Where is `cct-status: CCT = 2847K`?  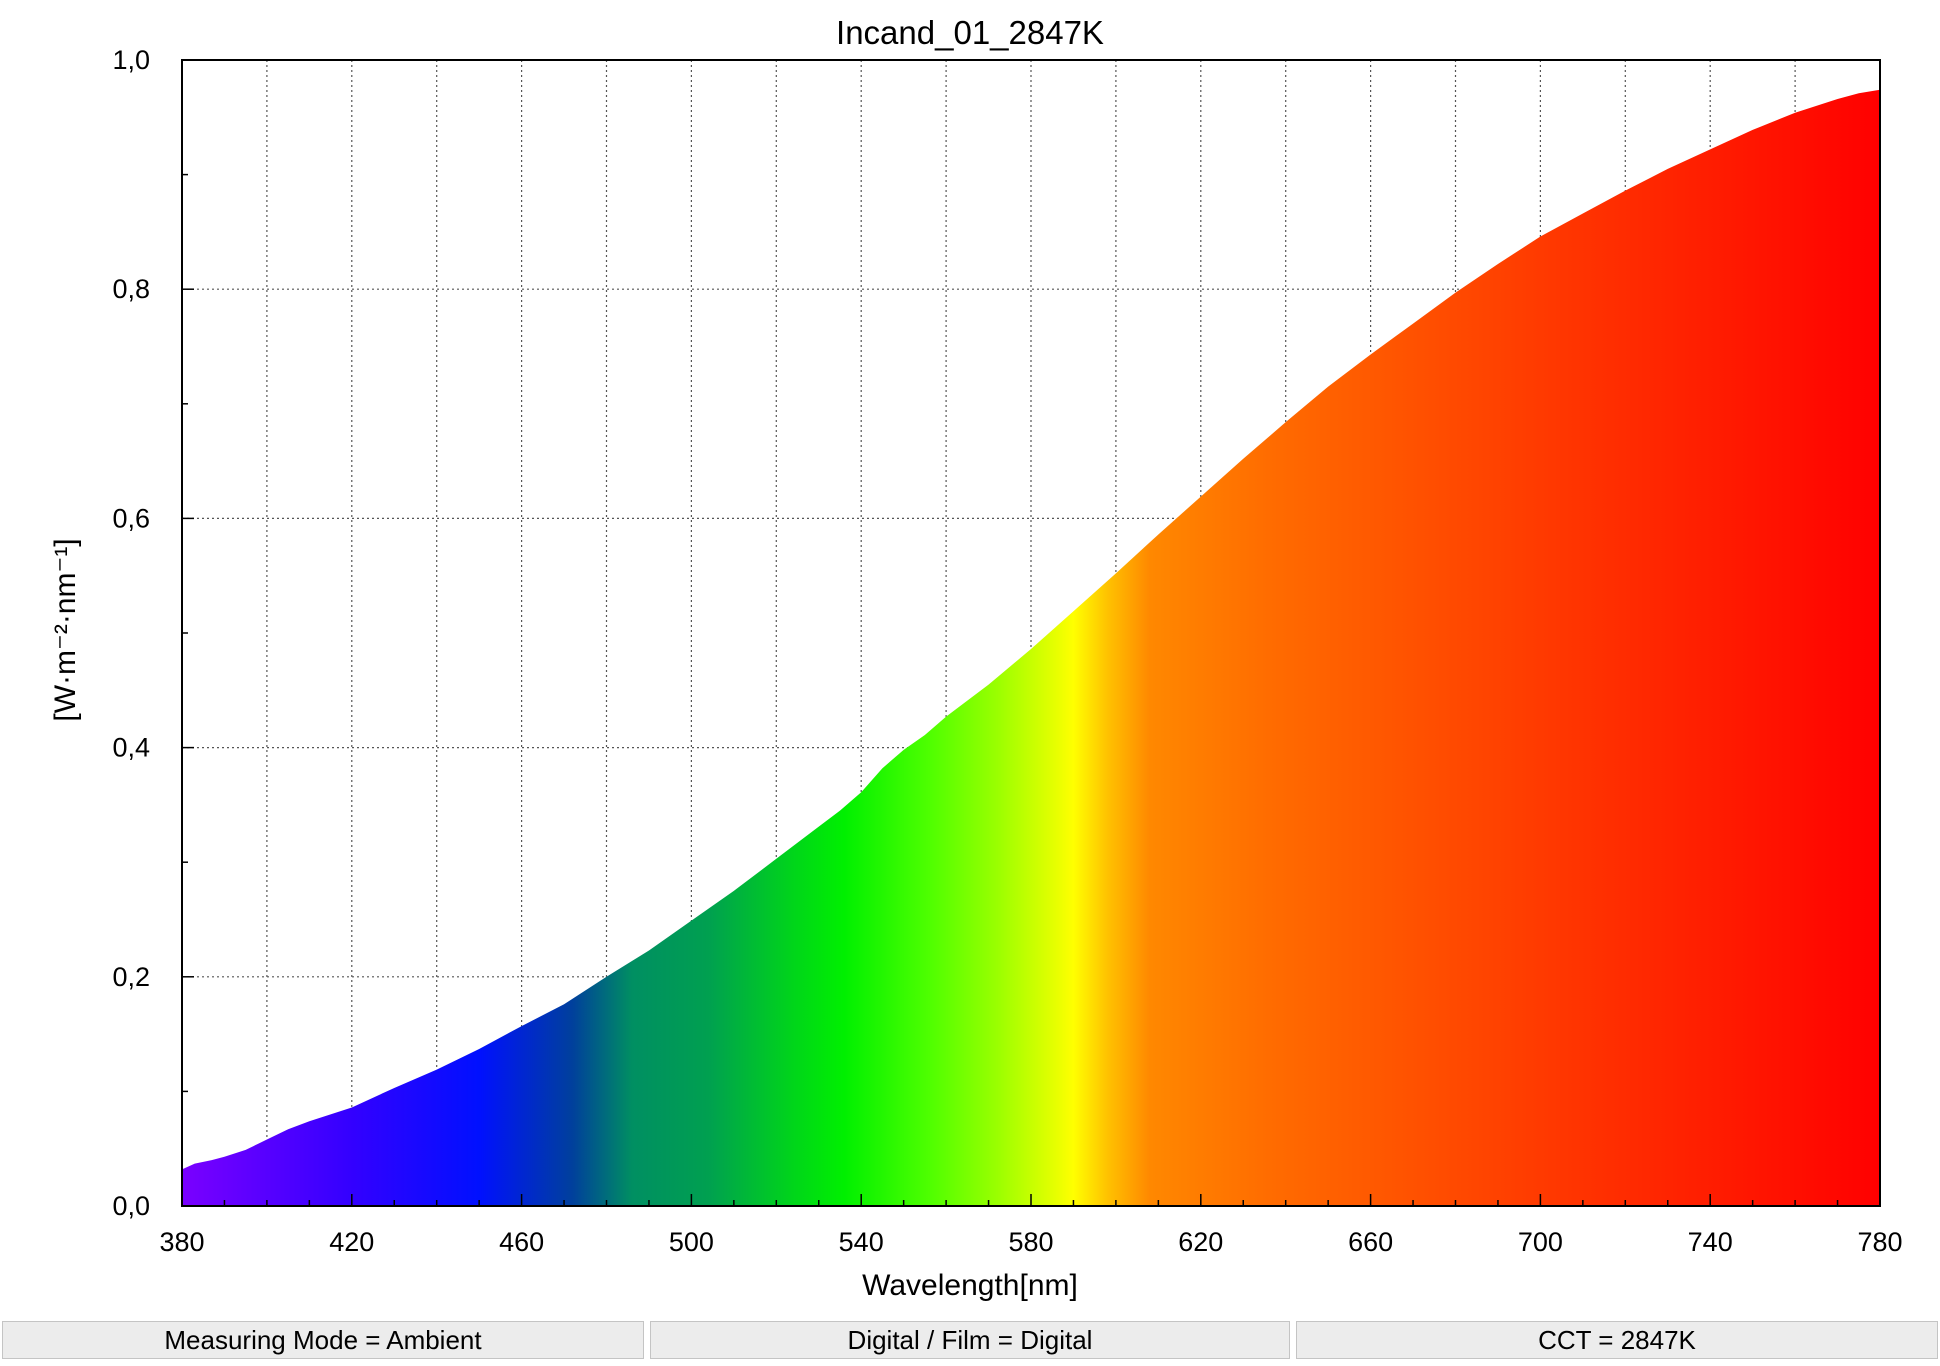
cct-status: CCT = 2847K is located at coordinates (1617, 1340).